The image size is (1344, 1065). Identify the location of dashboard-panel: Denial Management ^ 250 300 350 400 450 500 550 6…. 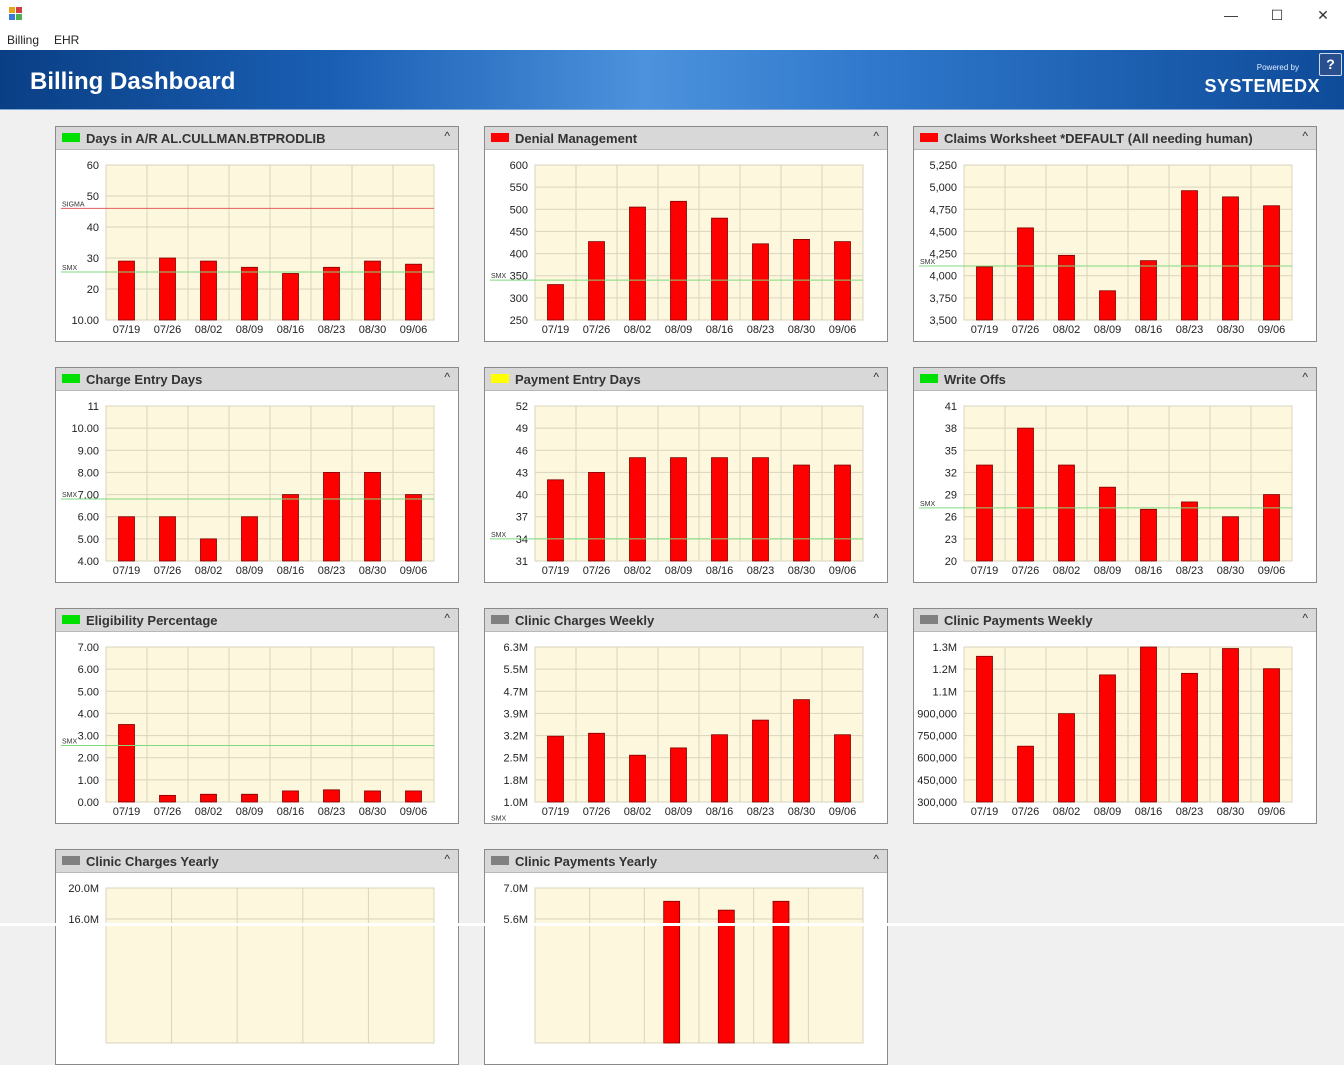
(686, 234).